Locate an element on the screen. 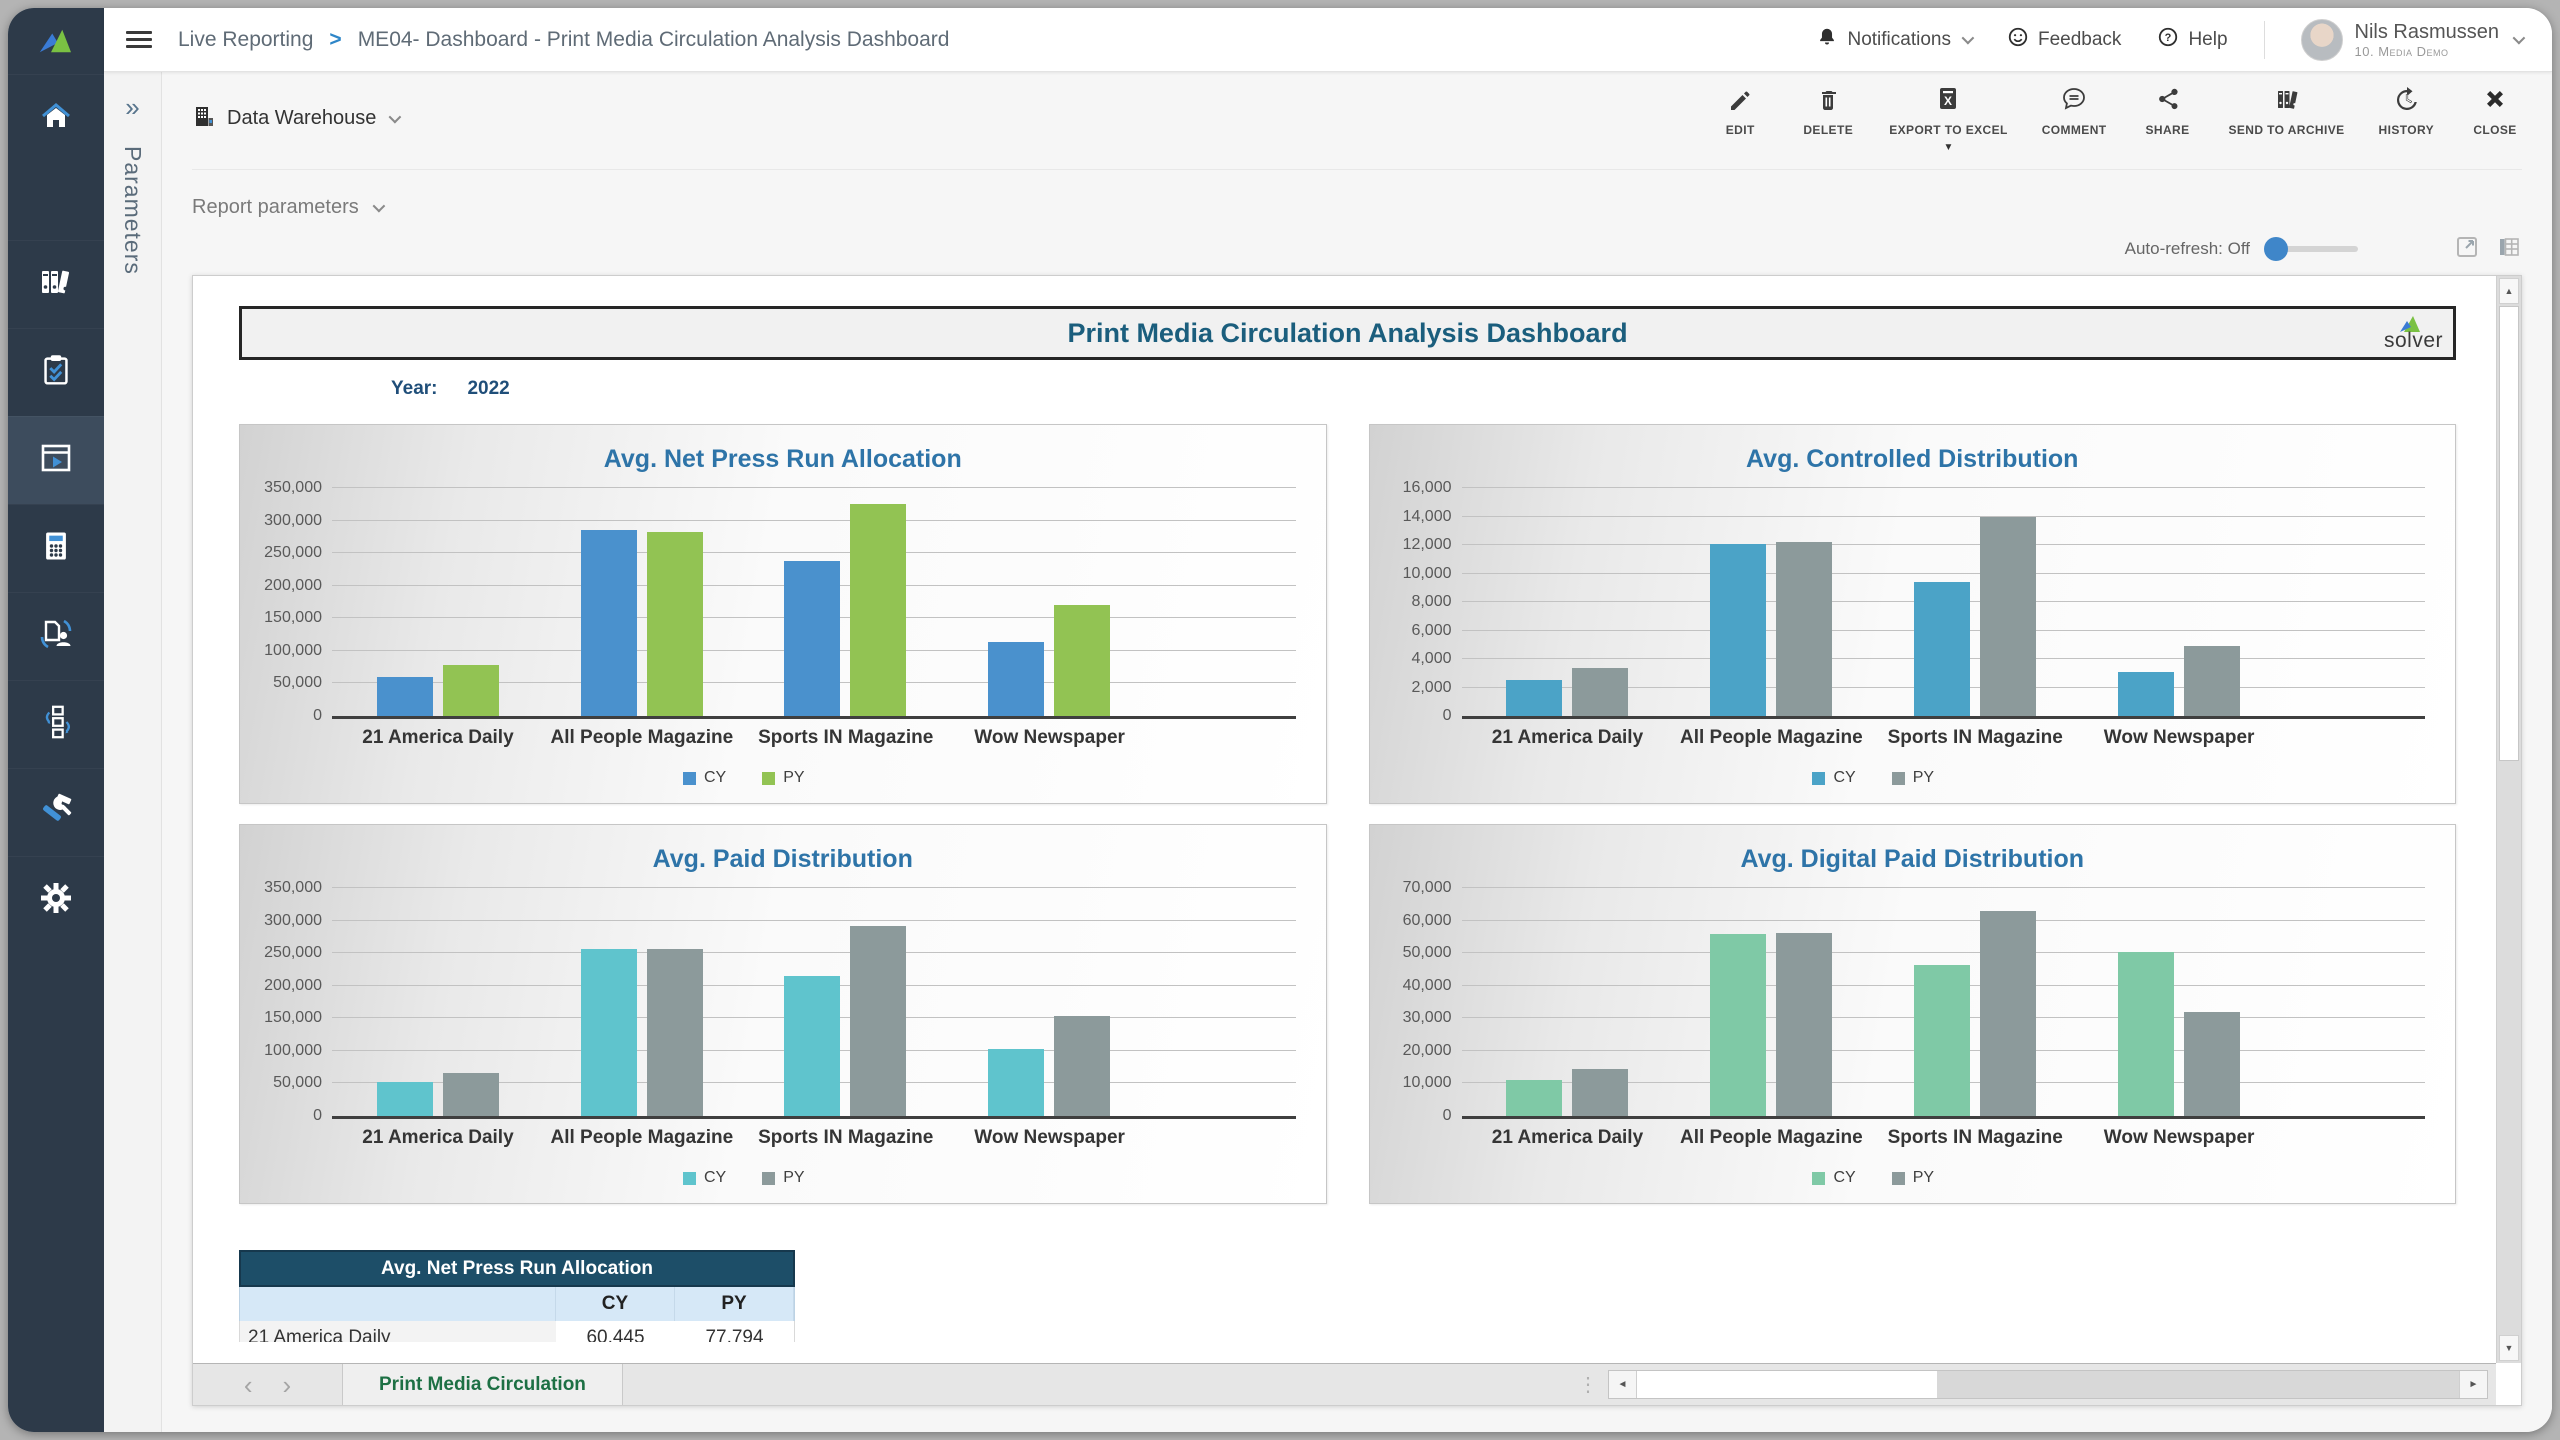 This screenshot has width=2560, height=1440. vertical-scrollbar: ▲ ▼ is located at coordinates (2508, 819).